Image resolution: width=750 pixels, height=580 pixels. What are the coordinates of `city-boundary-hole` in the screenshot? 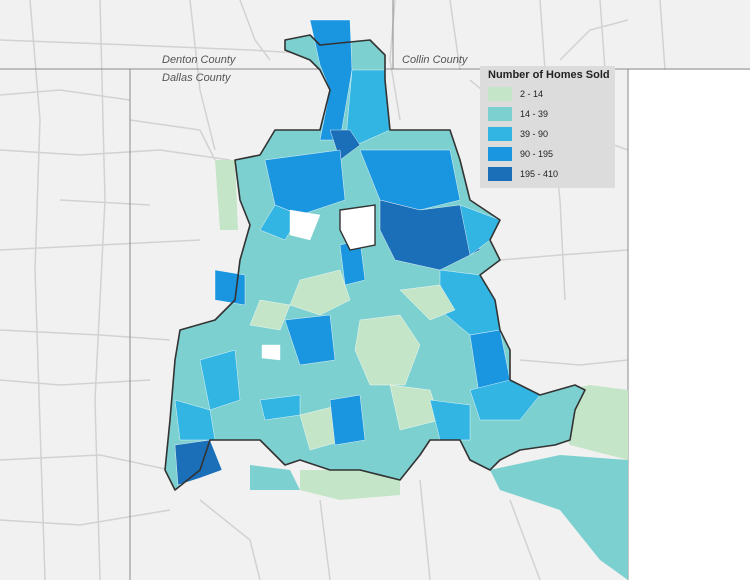 It's located at (357, 227).